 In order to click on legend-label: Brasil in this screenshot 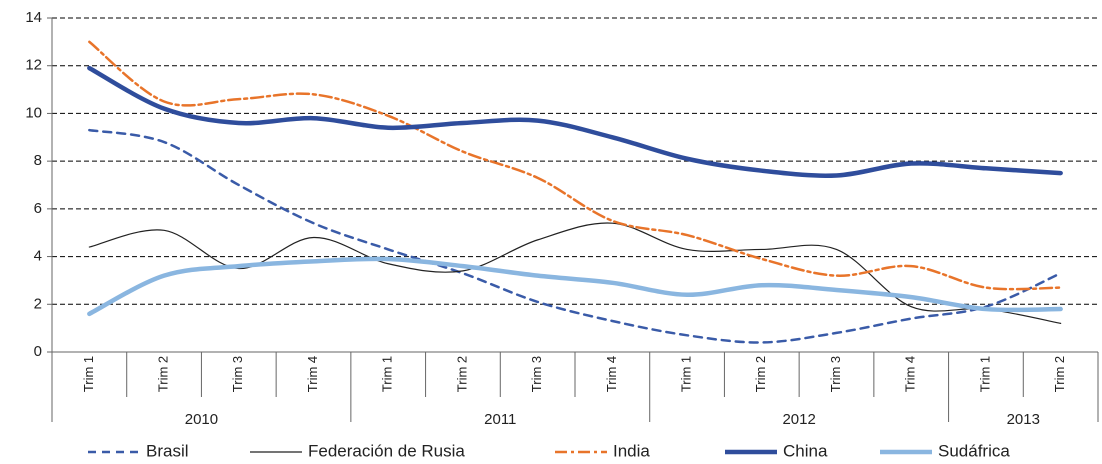, I will do `click(167, 450)`.